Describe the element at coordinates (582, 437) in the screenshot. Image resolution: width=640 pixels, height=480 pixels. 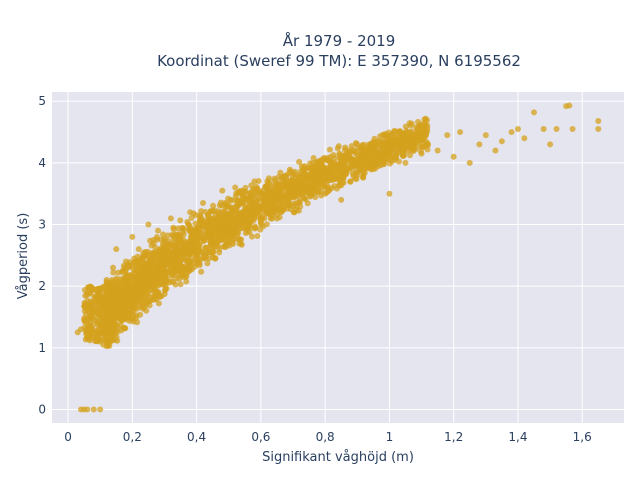
I see `x-tick-label: 1,6` at that location.